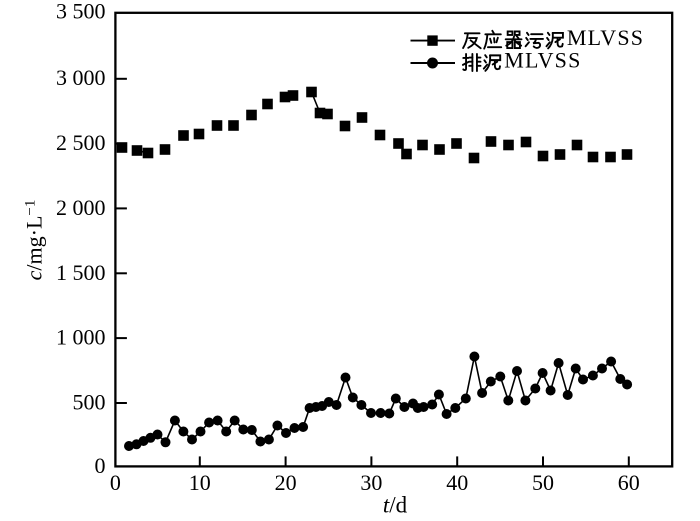 This screenshot has height=521, width=700. Describe the element at coordinates (395, 505) in the screenshot. I see `svg-text: t/d` at that location.